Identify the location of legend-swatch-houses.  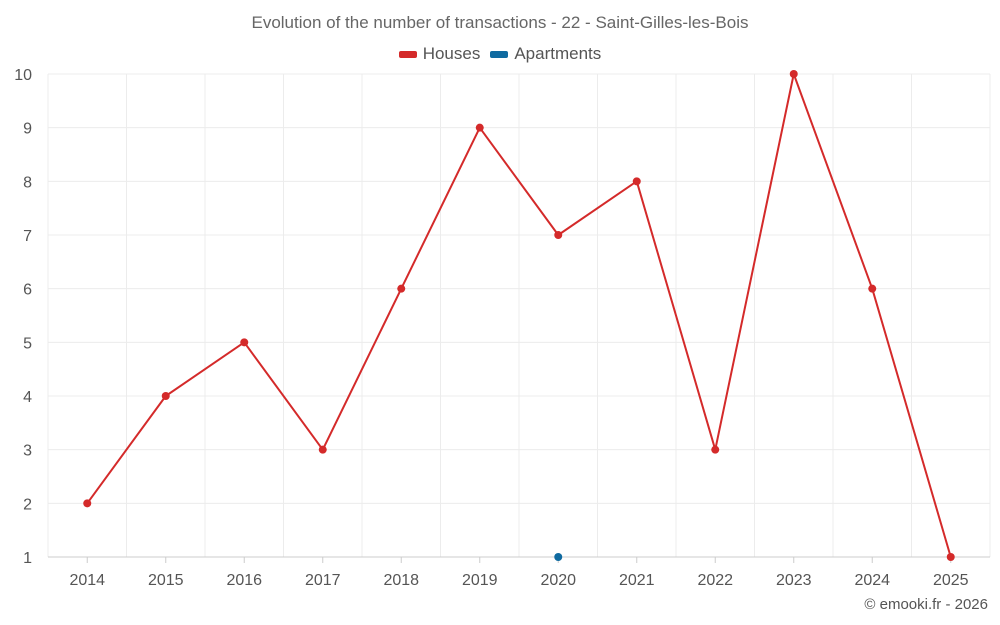
(407, 54).